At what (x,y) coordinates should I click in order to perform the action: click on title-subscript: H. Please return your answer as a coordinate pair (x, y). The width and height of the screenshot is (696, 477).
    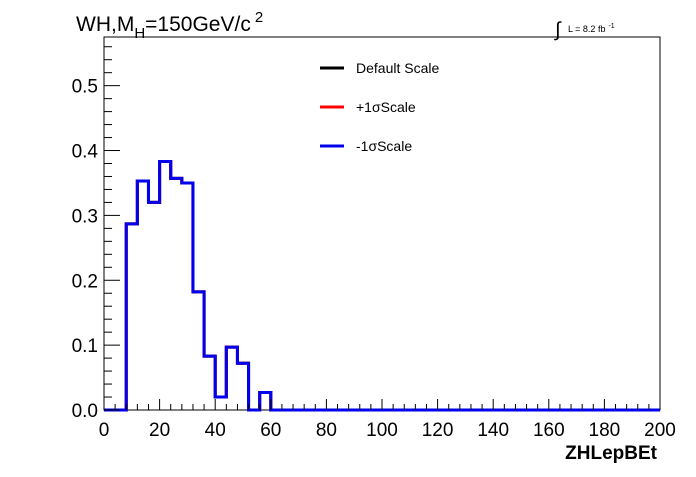
    Looking at the image, I should click on (139, 33).